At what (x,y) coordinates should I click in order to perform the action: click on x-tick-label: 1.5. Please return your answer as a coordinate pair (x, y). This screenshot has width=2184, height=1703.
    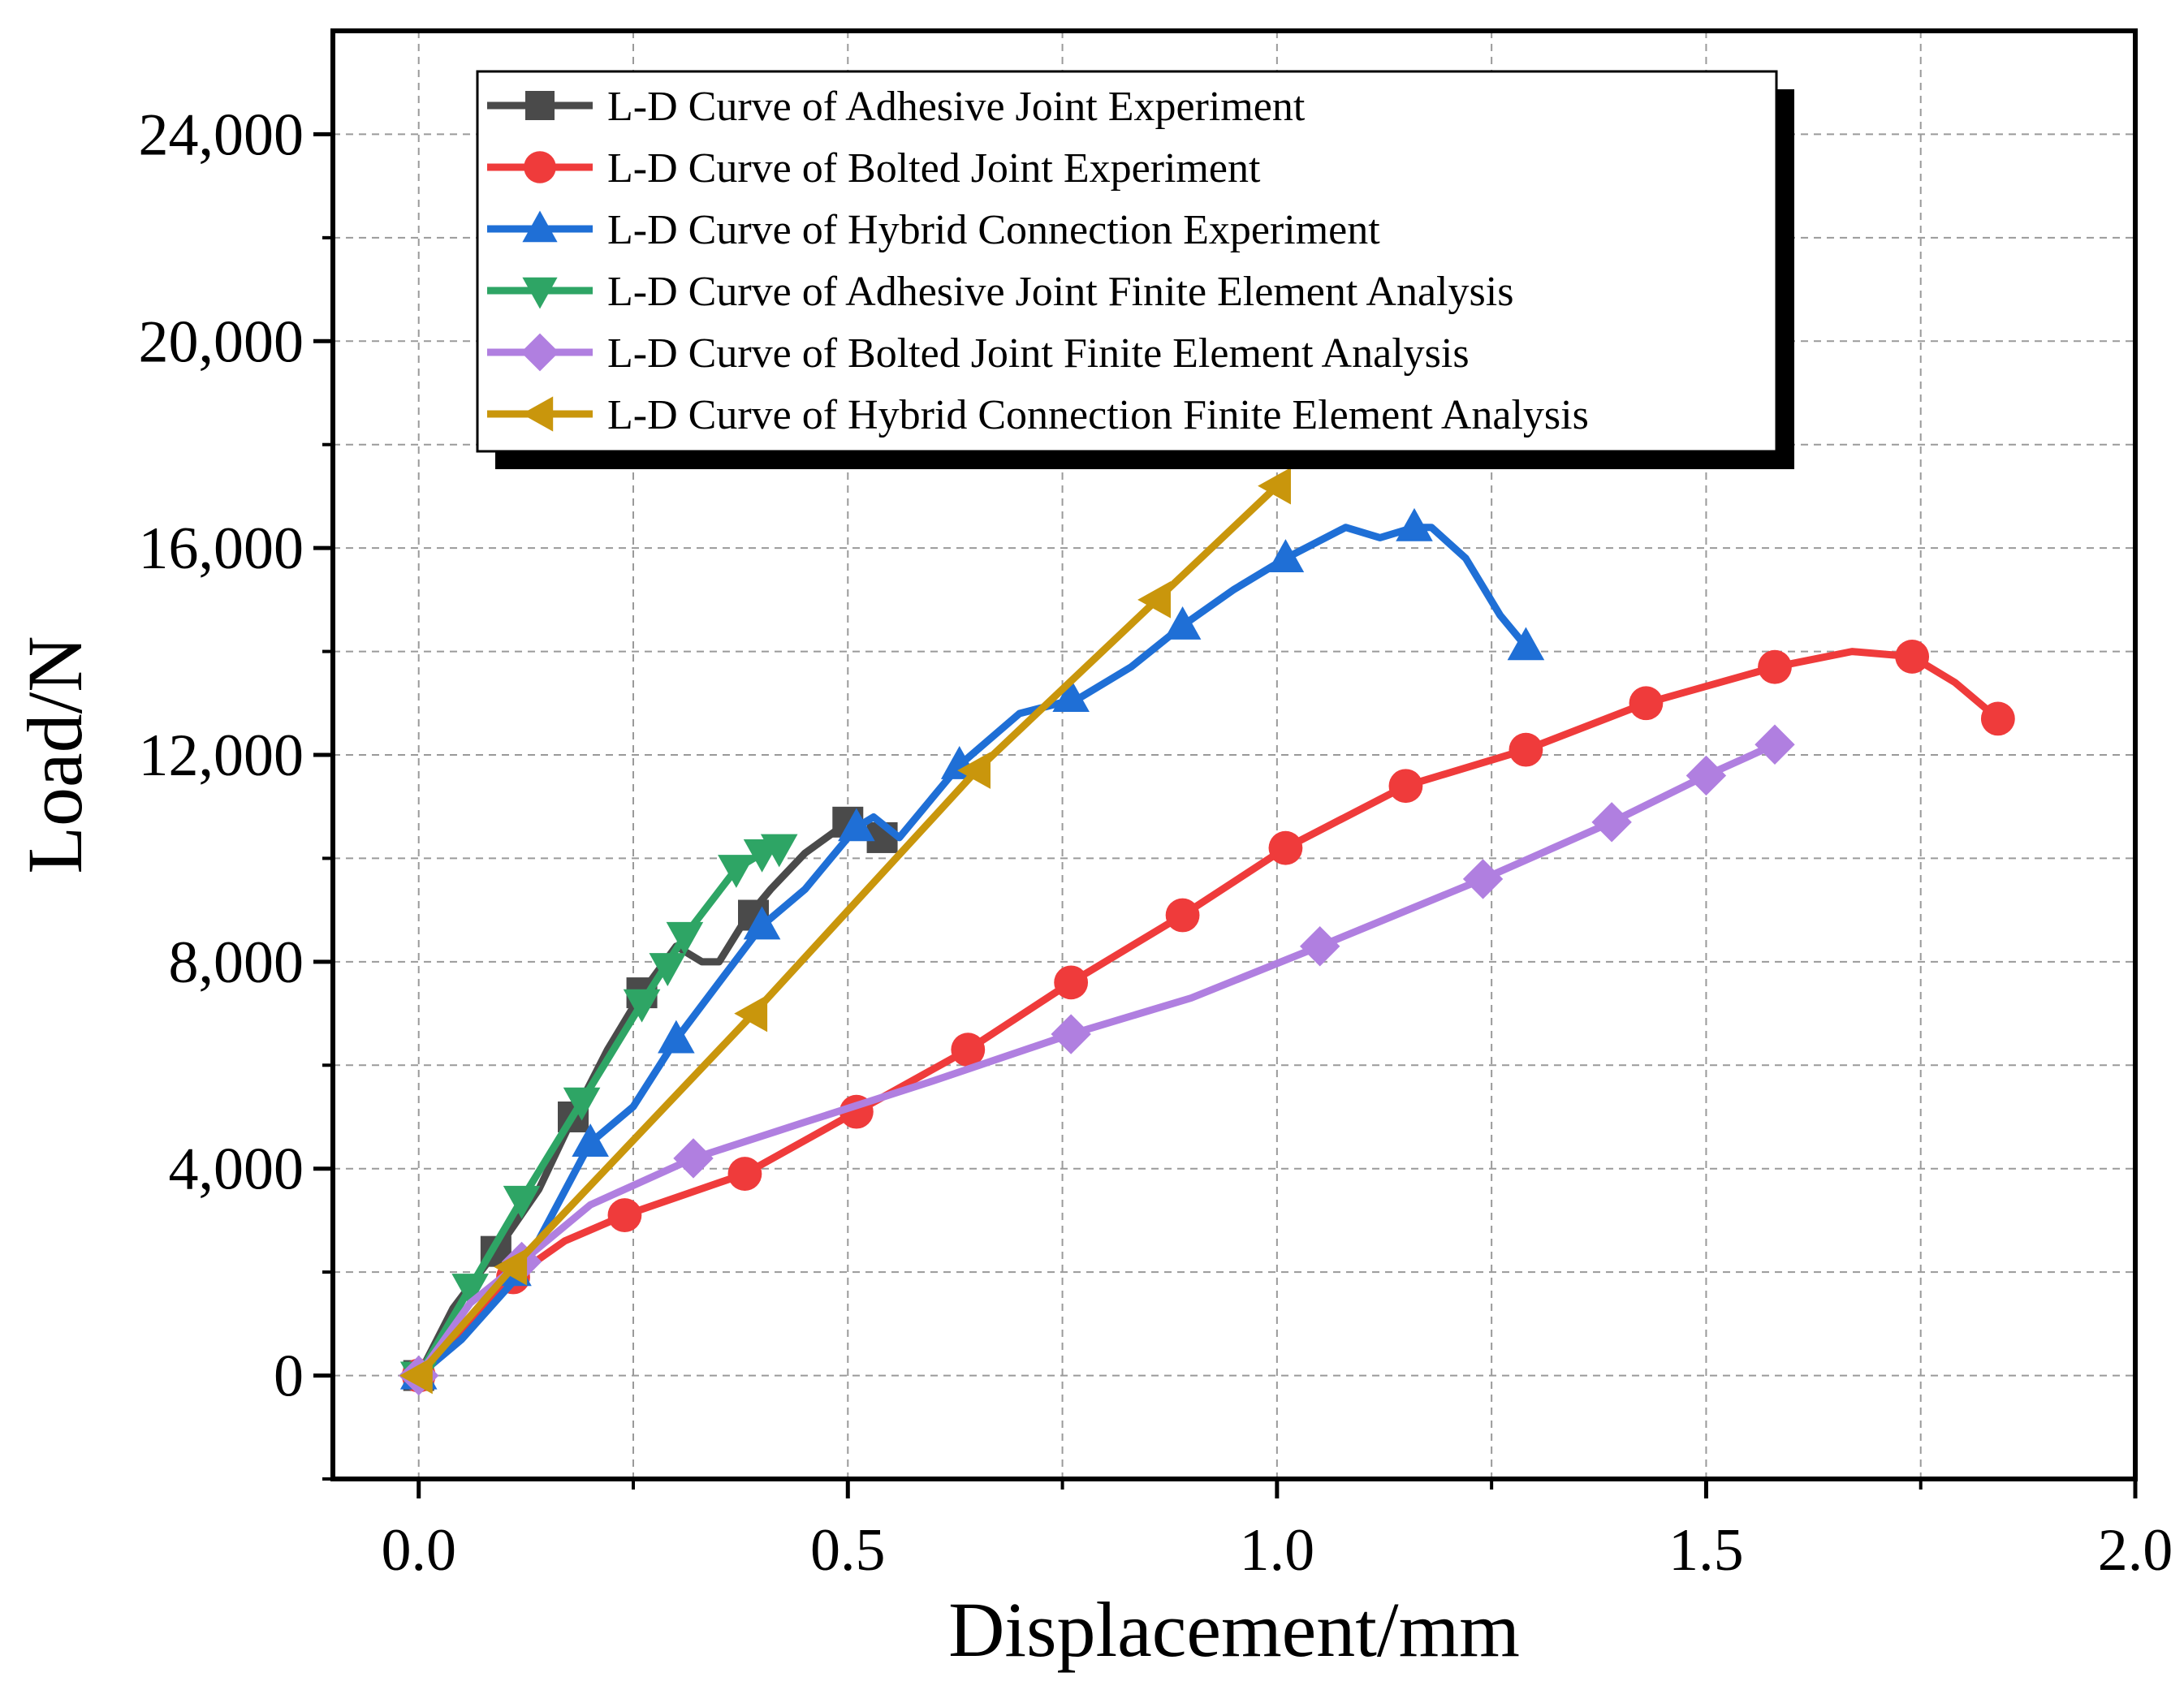
    Looking at the image, I should click on (1706, 1550).